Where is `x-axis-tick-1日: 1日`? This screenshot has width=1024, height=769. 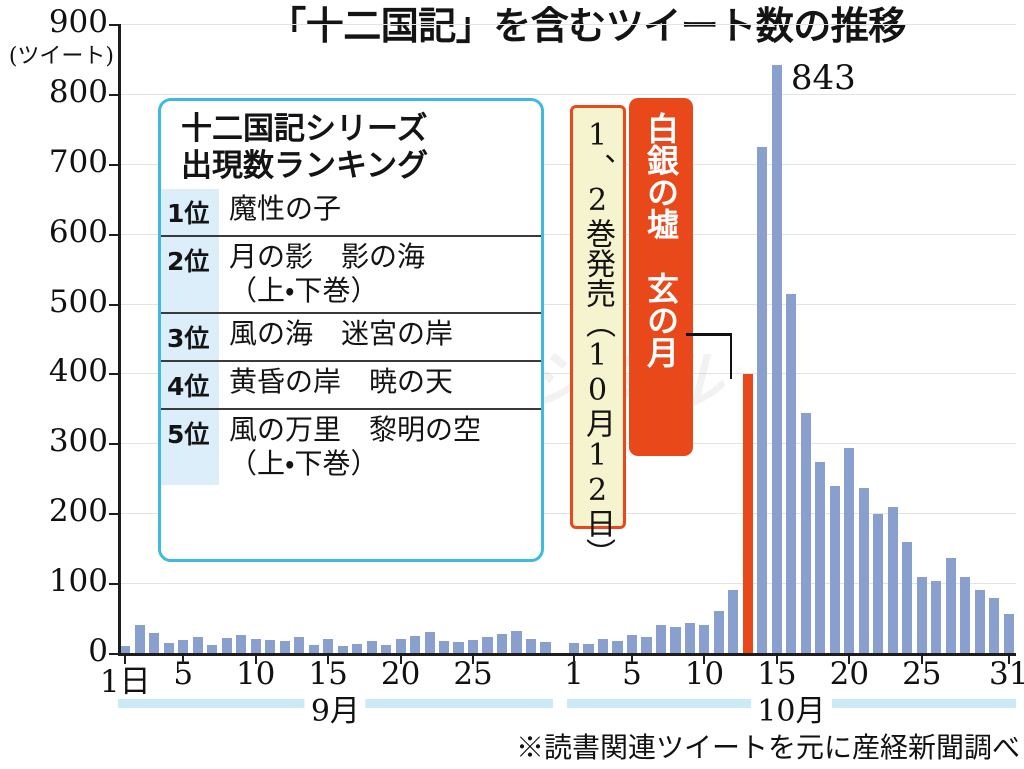
x-axis-tick-1日: 1日 is located at coordinates (125, 682).